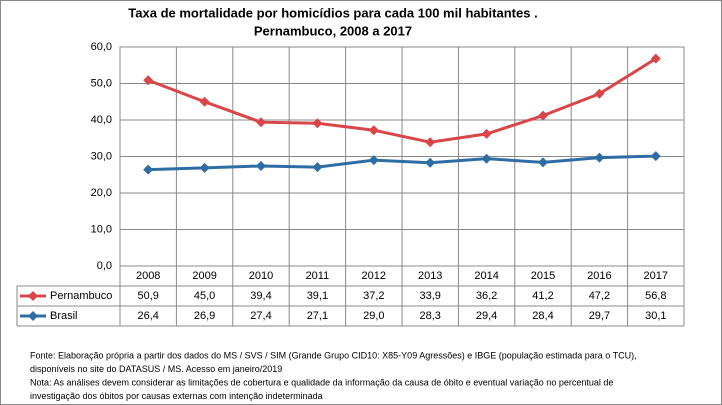 The height and width of the screenshot is (405, 722). Describe the element at coordinates (101, 193) in the screenshot. I see `y-tick-label: 20,0` at that location.